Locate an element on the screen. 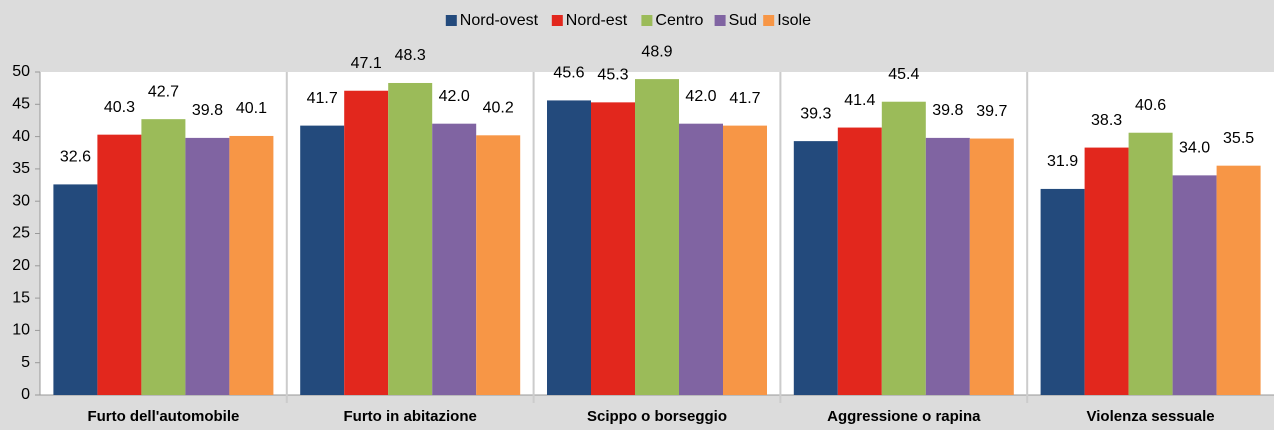 This screenshot has width=1274, height=430. legend-label: Sud is located at coordinates (743, 20).